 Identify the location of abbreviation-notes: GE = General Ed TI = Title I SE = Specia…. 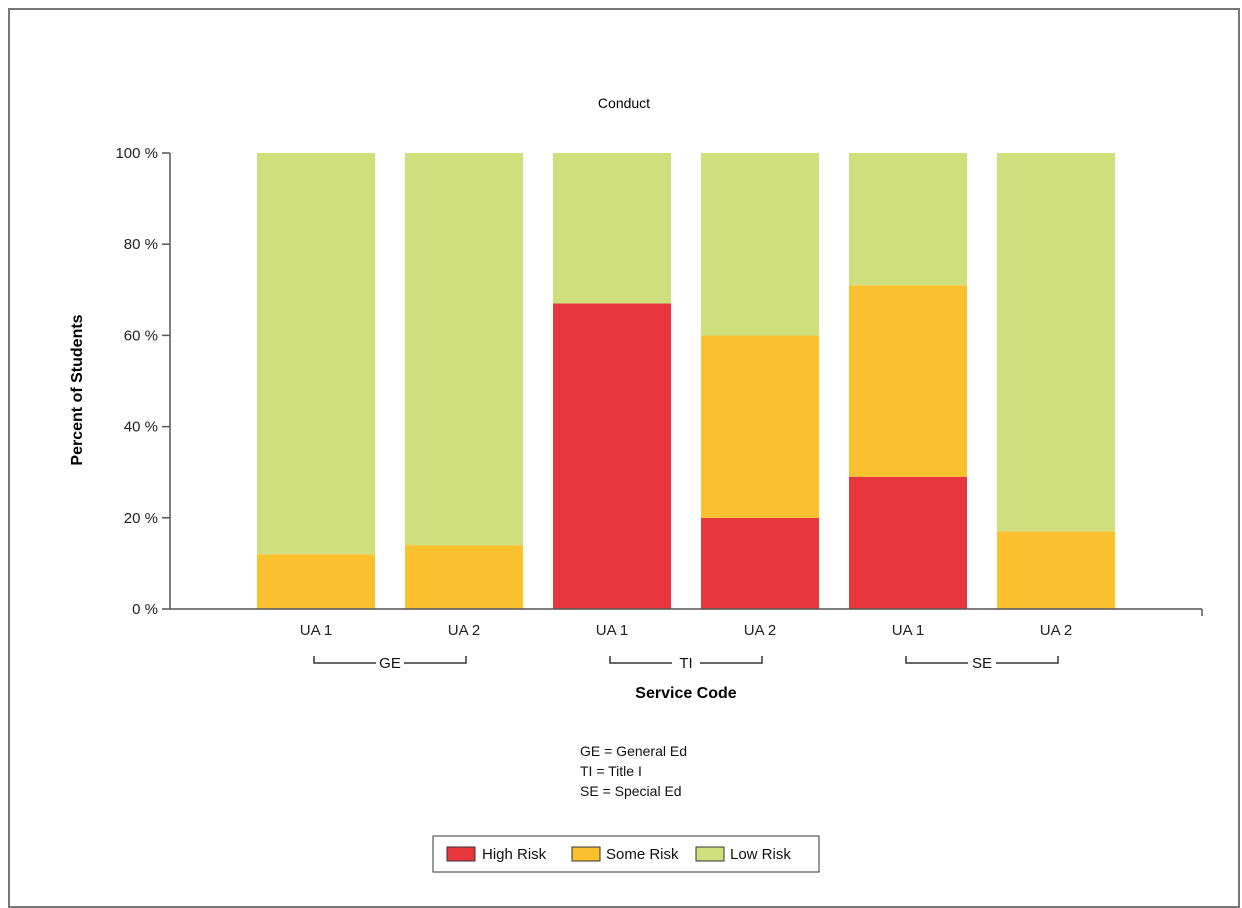
(633, 771).